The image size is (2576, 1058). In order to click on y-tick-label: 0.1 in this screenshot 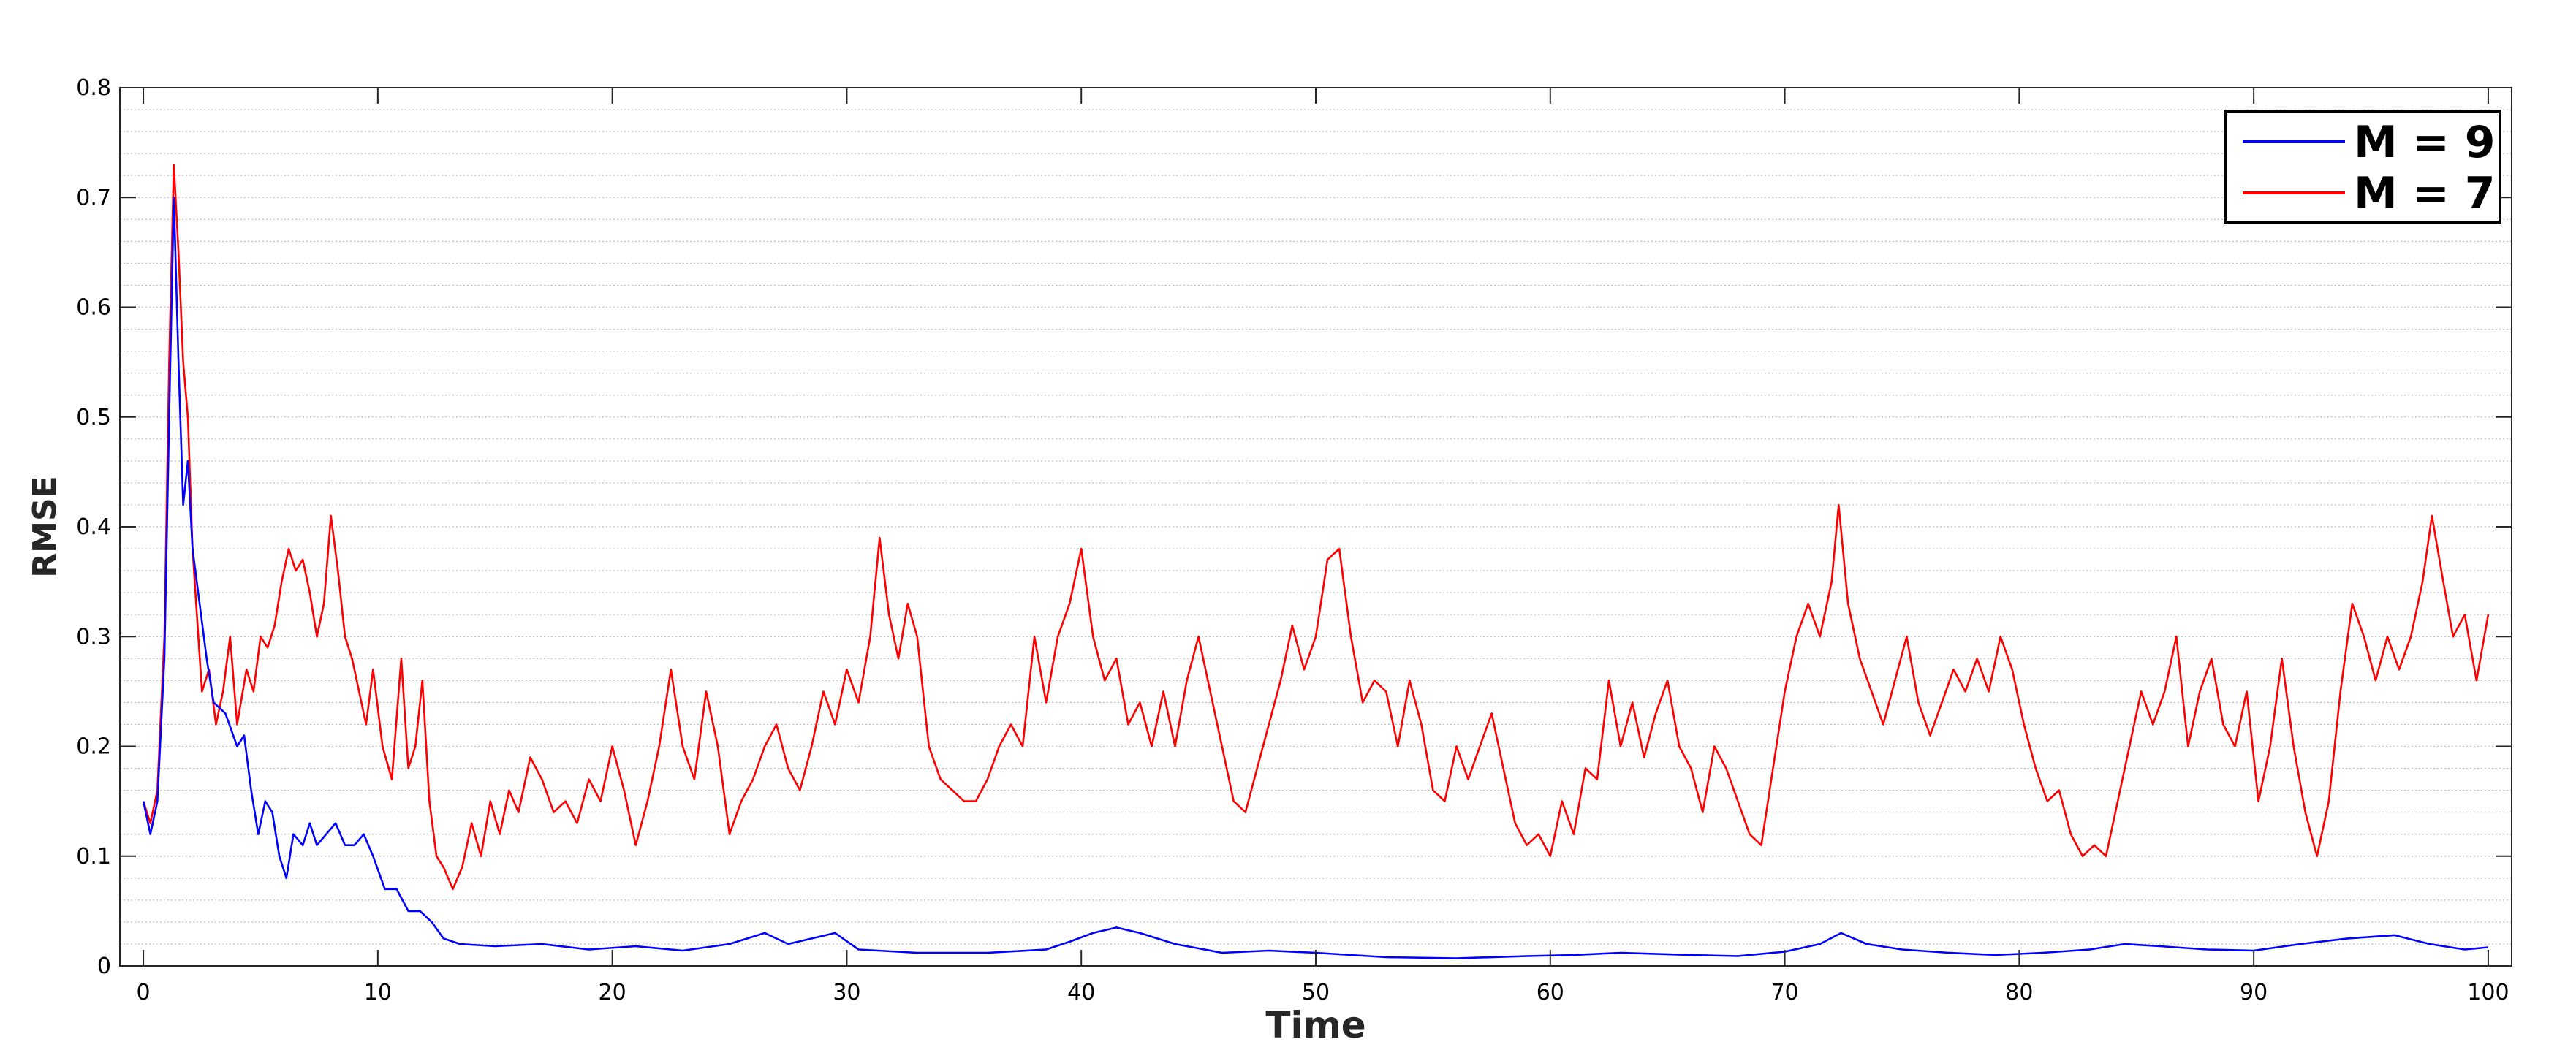, I will do `click(93, 856)`.